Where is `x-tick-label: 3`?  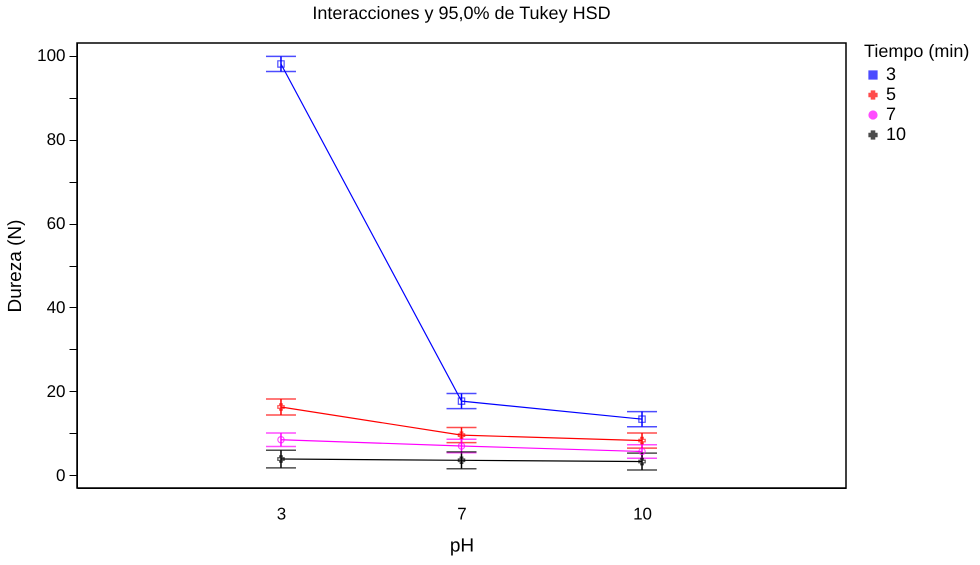
x-tick-label: 3 is located at coordinates (281, 514).